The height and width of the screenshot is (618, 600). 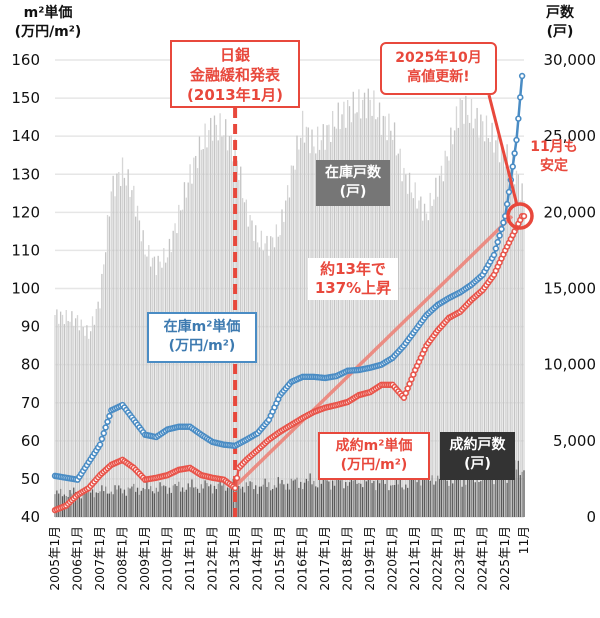 I want to click on x-tick-label: 2012年1月, so click(x=212, y=558).